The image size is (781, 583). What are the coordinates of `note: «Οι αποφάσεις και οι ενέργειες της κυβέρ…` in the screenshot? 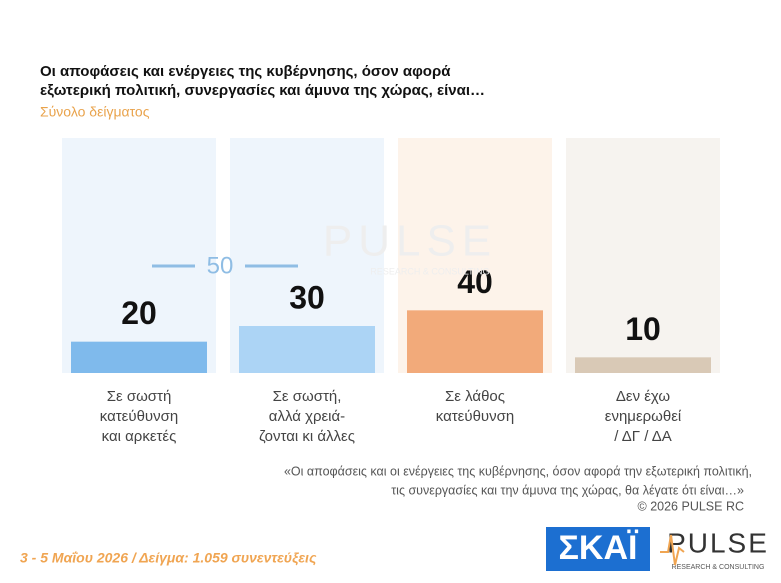 It's located at (518, 471).